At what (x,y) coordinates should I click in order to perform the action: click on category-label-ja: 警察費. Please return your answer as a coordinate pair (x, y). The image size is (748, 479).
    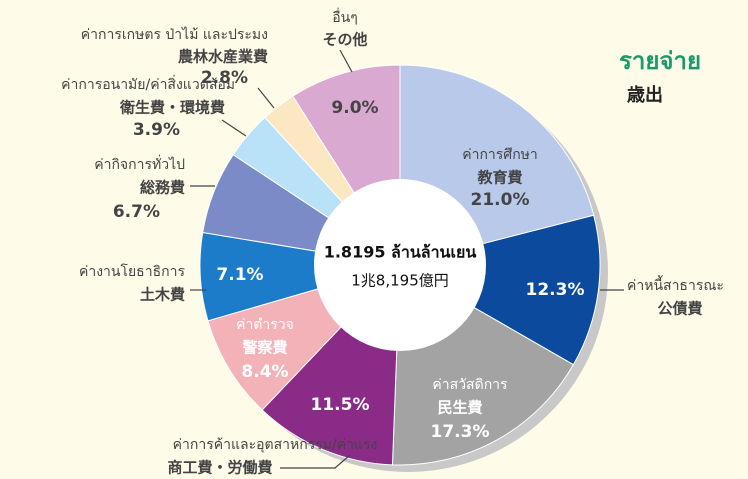
    Looking at the image, I should click on (264, 348).